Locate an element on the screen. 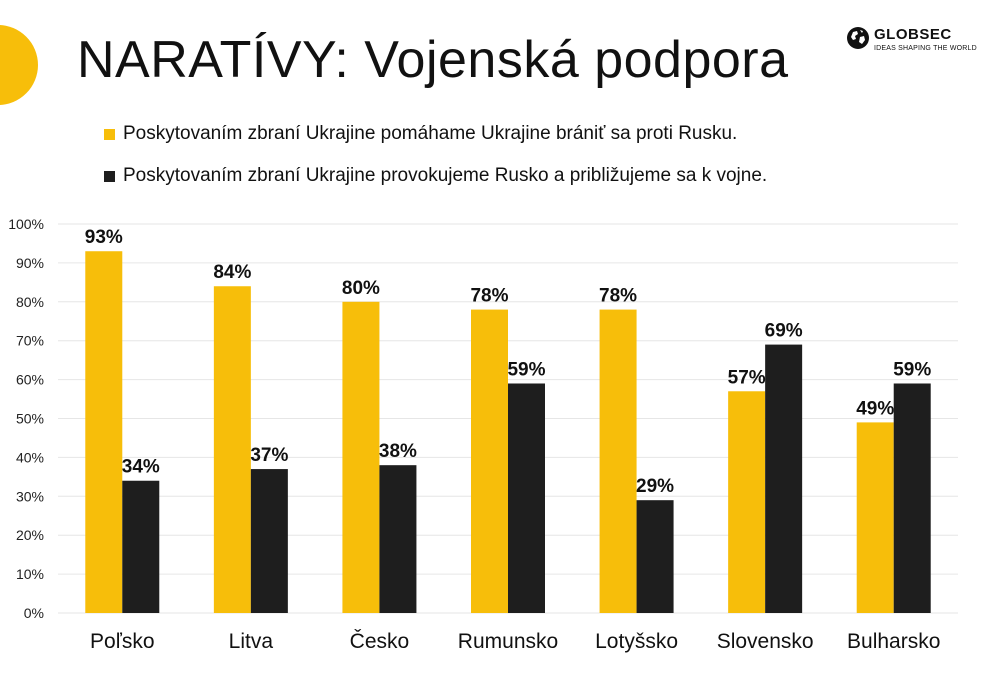  y-tick-label: 90% is located at coordinates (30, 263).